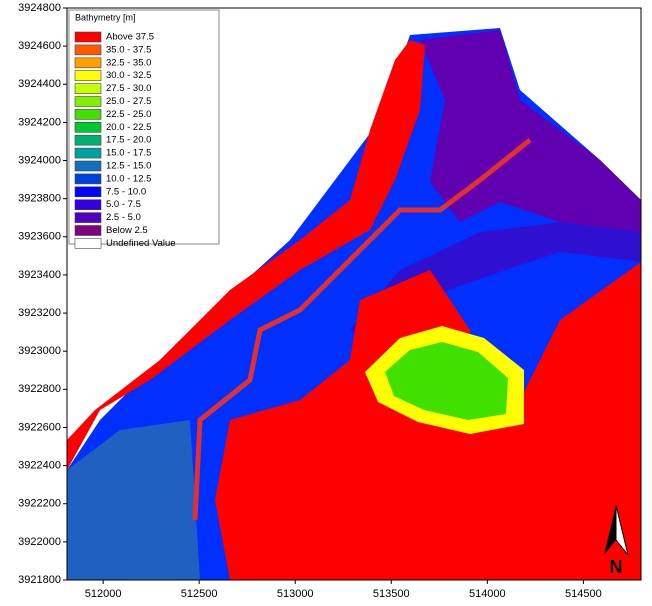 Image resolution: width=652 pixels, height=606 pixels. I want to click on y-tick-label: 3922400, so click(39, 466).